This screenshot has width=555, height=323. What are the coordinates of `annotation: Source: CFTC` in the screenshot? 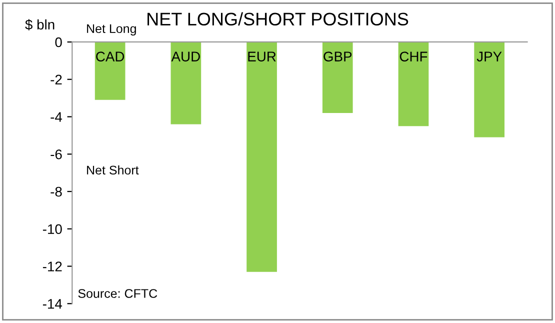 It's located at (118, 293).